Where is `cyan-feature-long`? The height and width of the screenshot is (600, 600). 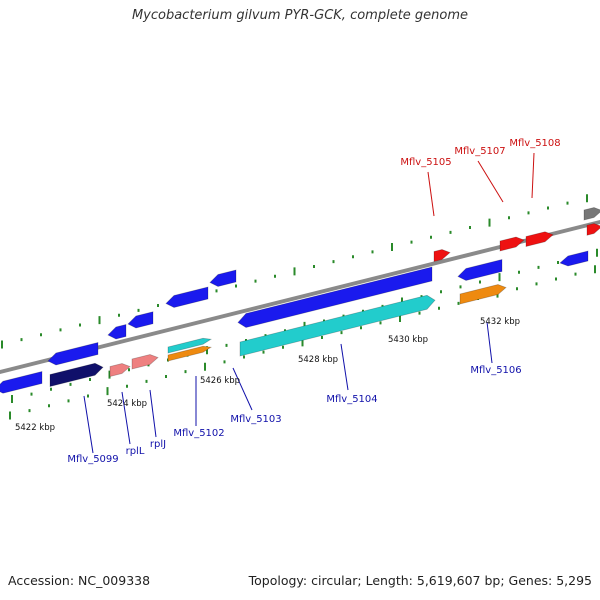 cyan-feature-long is located at coordinates (337, 325).